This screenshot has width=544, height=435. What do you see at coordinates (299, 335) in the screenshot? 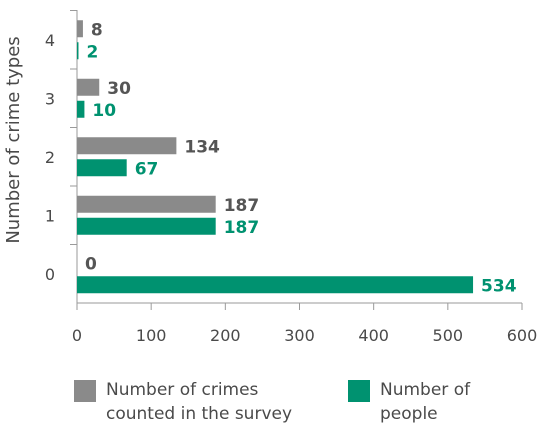
I see `x-tick-label: 300` at bounding box center [299, 335].